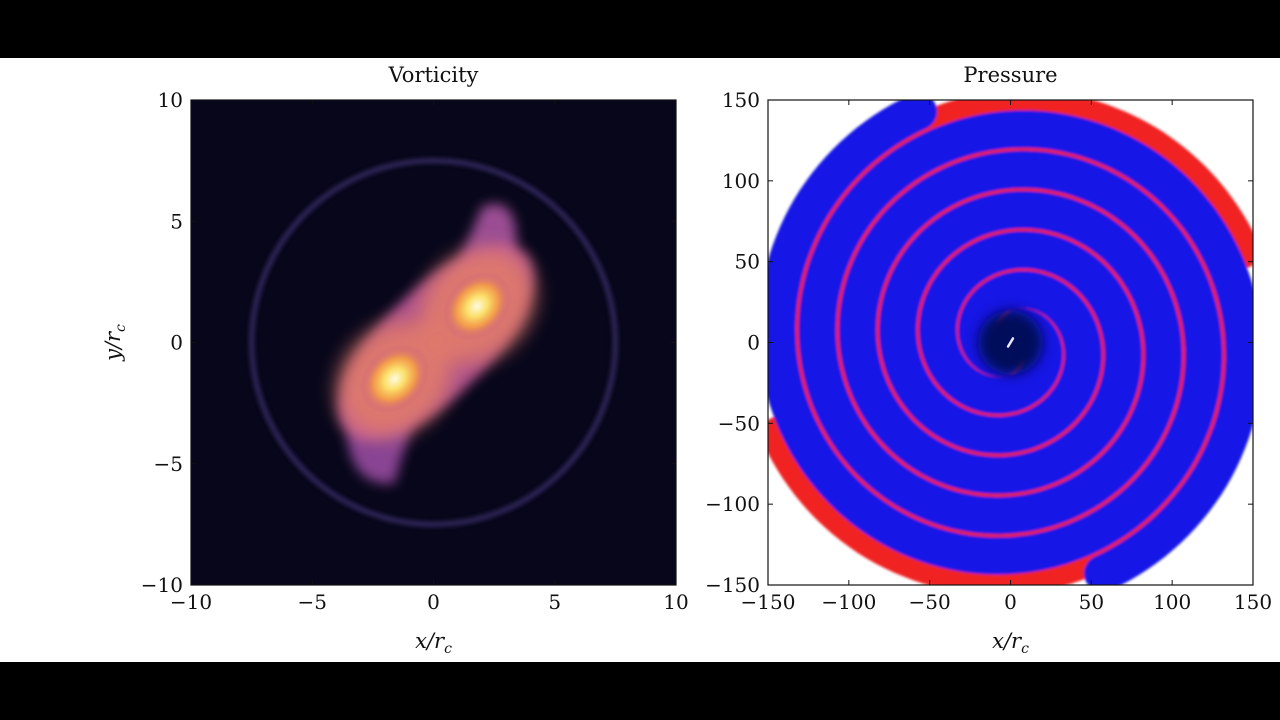 This screenshot has height=720, width=1280. What do you see at coordinates (1253, 602) in the screenshot?
I see `x-tick-label: 150` at bounding box center [1253, 602].